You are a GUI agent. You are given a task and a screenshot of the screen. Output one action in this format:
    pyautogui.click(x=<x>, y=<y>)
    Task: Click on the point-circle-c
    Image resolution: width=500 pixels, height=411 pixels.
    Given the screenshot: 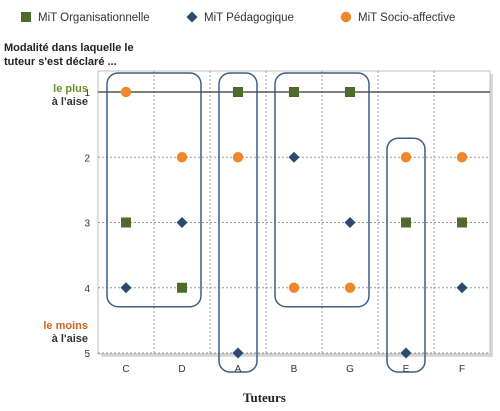 What is the action you would take?
    pyautogui.click(x=126, y=92)
    